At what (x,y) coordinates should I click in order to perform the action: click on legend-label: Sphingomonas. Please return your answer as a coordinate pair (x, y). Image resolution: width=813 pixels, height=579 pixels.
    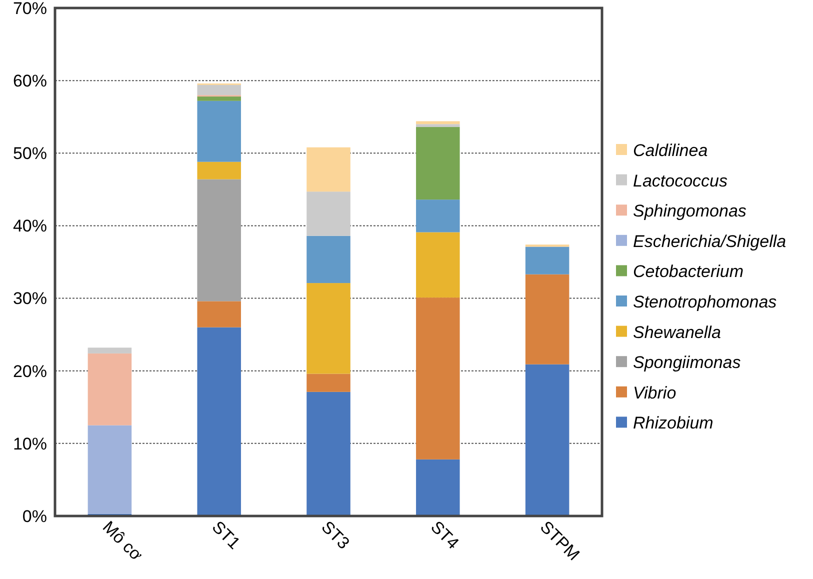
    Looking at the image, I should click on (690, 211).